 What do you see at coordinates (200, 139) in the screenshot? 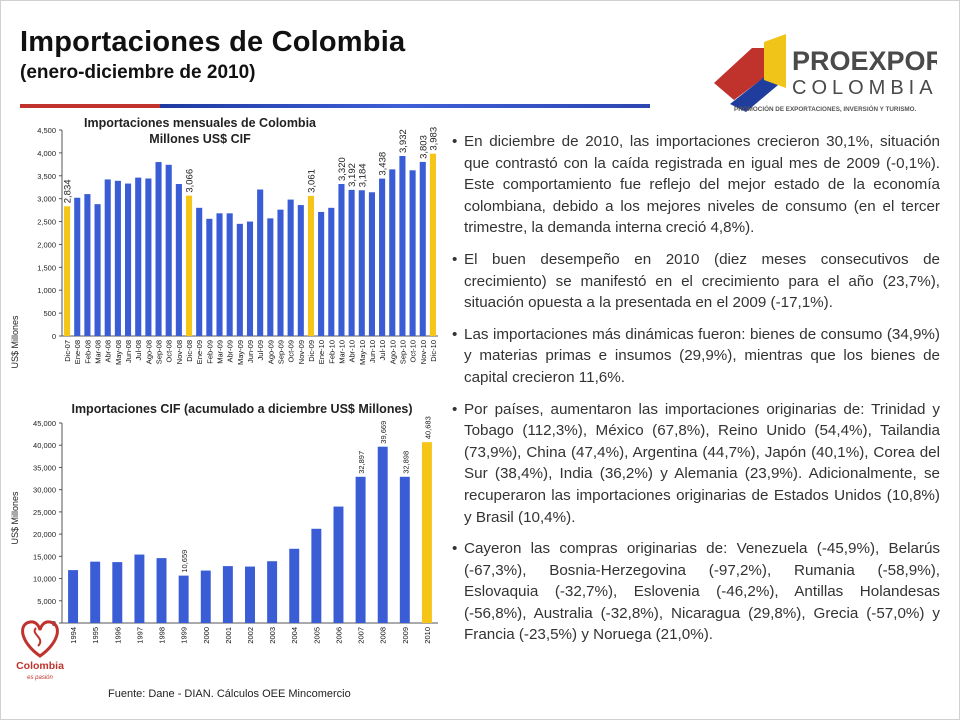
I see `chart1-subtitle: Millones US$ CIF` at bounding box center [200, 139].